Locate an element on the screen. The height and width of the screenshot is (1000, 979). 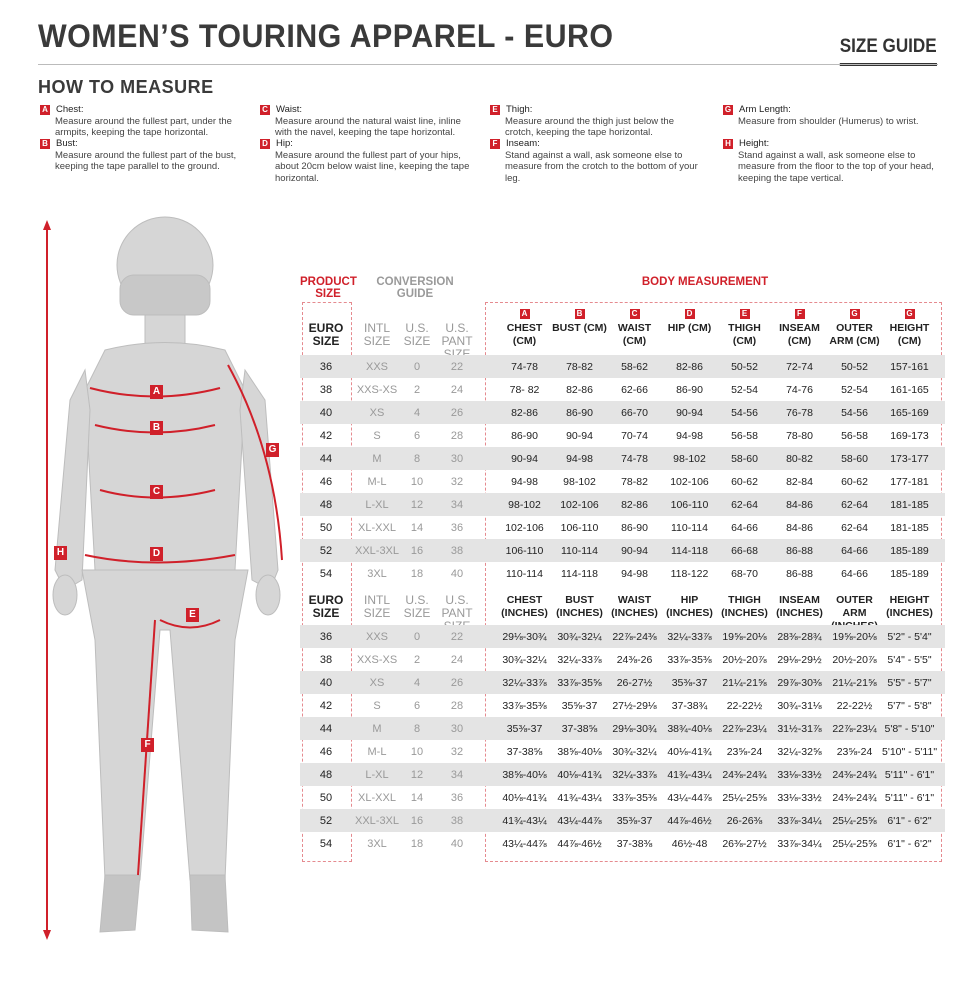
size-cell: XXS-XS is located at coordinates (377, 389).